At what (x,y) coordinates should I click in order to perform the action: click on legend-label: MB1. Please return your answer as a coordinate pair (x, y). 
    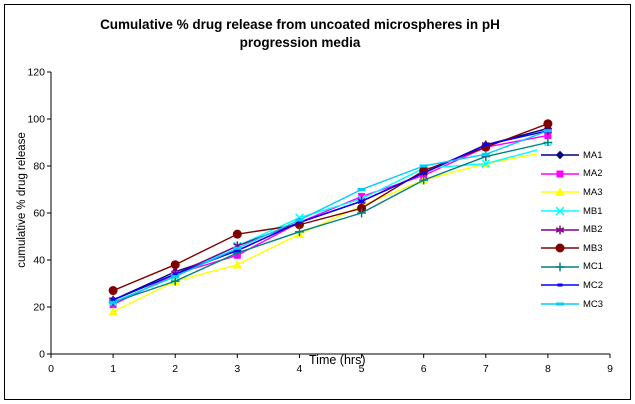
    Looking at the image, I should click on (593, 211).